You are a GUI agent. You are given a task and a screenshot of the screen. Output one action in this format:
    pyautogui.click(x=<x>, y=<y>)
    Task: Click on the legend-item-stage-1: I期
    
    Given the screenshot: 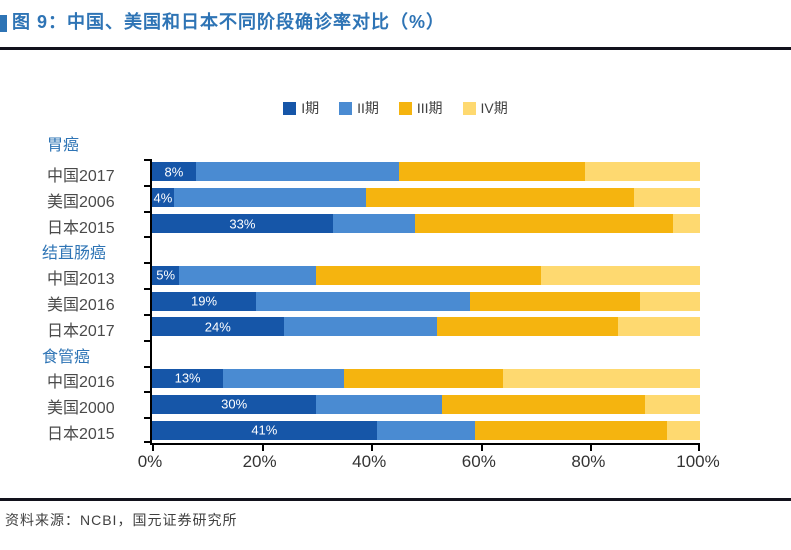 What is the action you would take?
    pyautogui.click(x=301, y=108)
    